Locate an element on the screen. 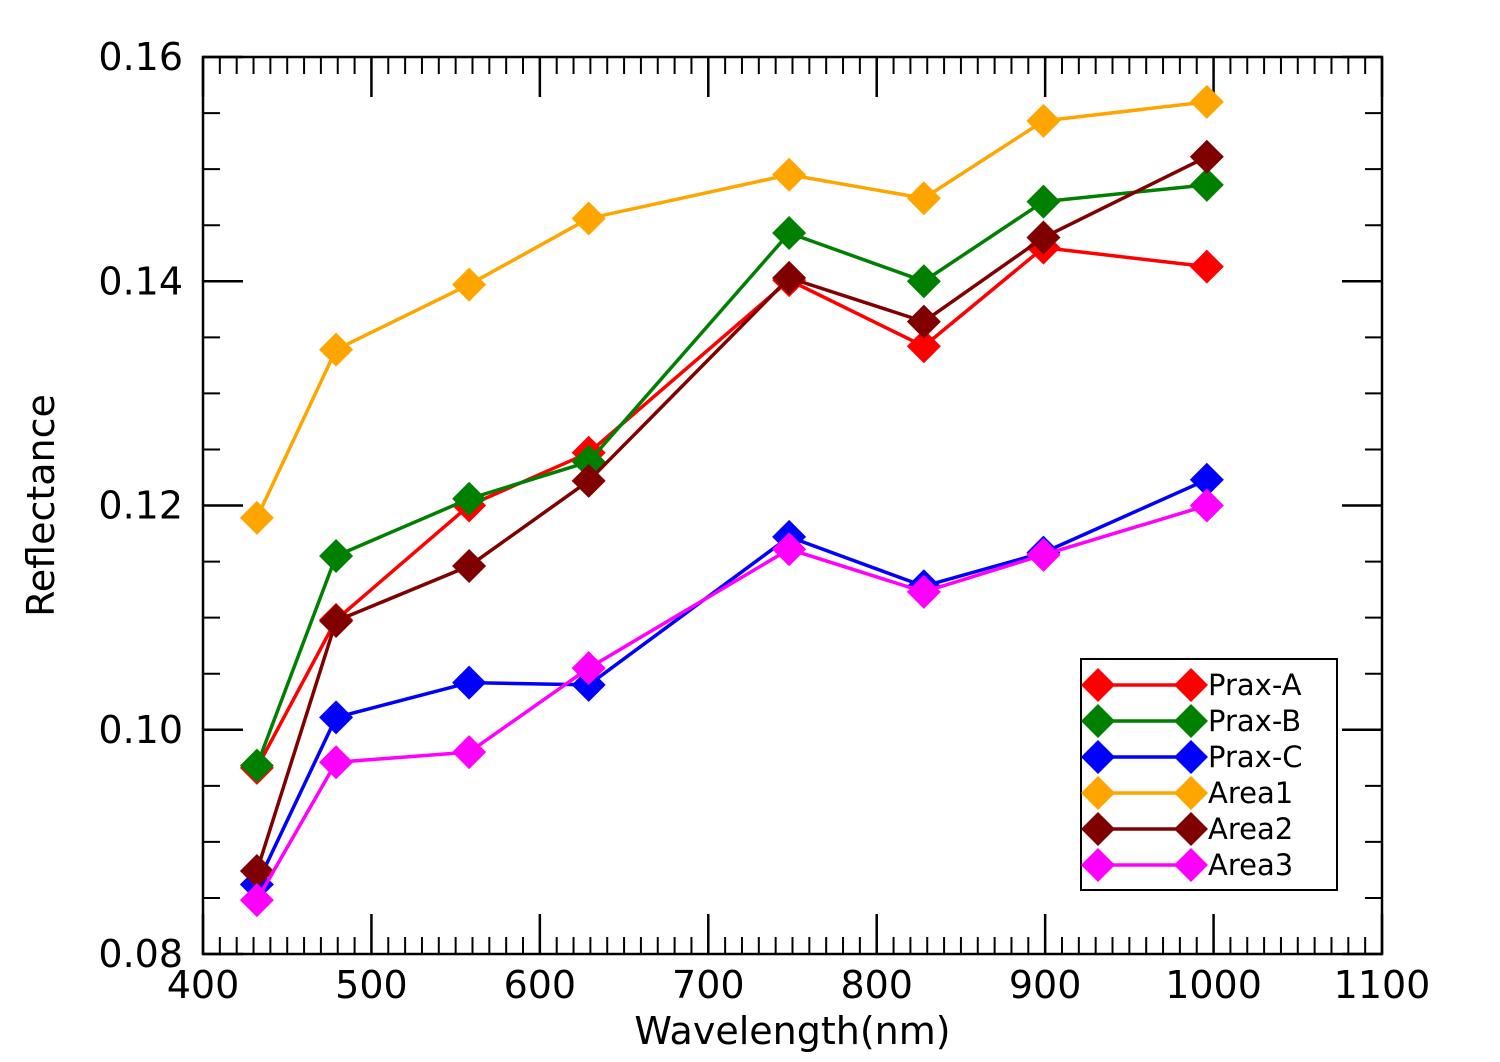 The image size is (1500, 1062). x-tick-label: 400 is located at coordinates (203, 985).